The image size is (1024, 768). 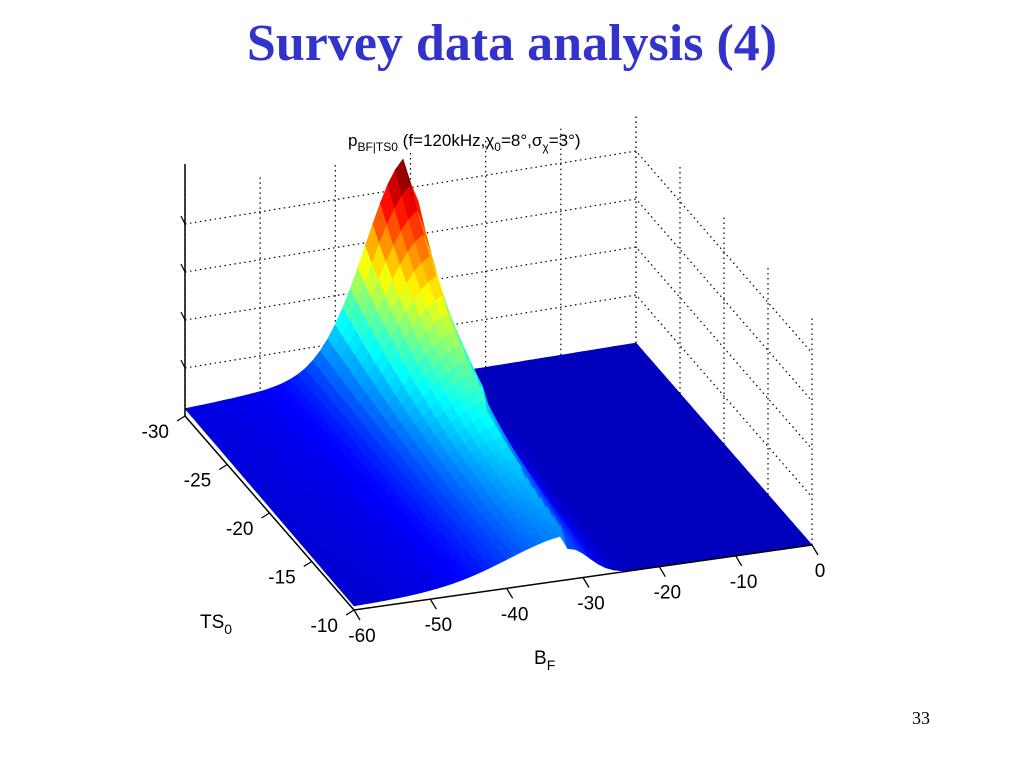 I want to click on x-axis-label: BF, so click(x=544, y=660).